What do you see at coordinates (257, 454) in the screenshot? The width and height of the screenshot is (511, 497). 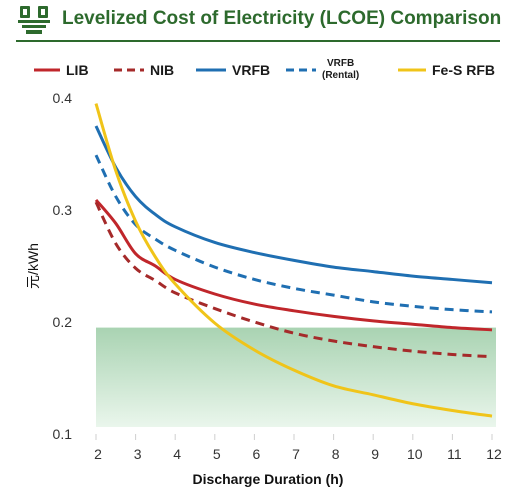 I see `x-tick-label: 6` at bounding box center [257, 454].